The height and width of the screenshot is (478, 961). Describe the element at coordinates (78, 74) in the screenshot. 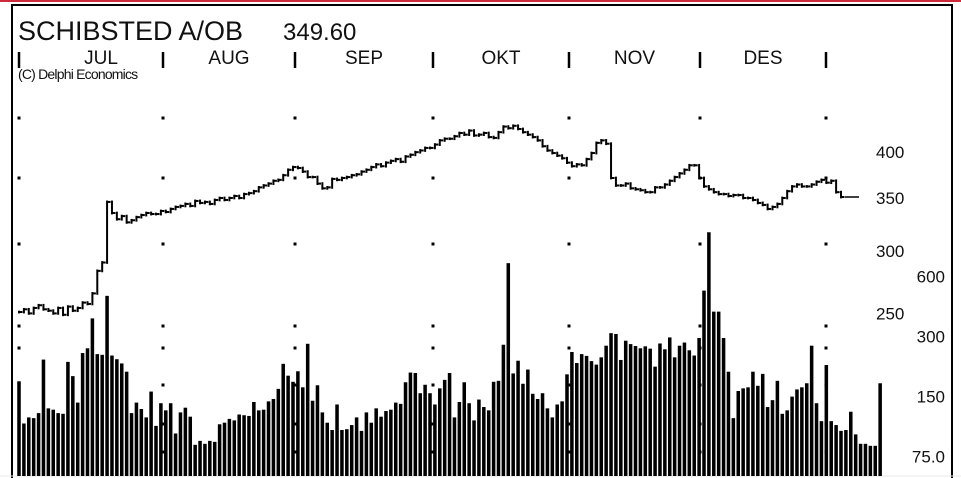

I see `copyright-notice: (C) Delphi Economics` at that location.